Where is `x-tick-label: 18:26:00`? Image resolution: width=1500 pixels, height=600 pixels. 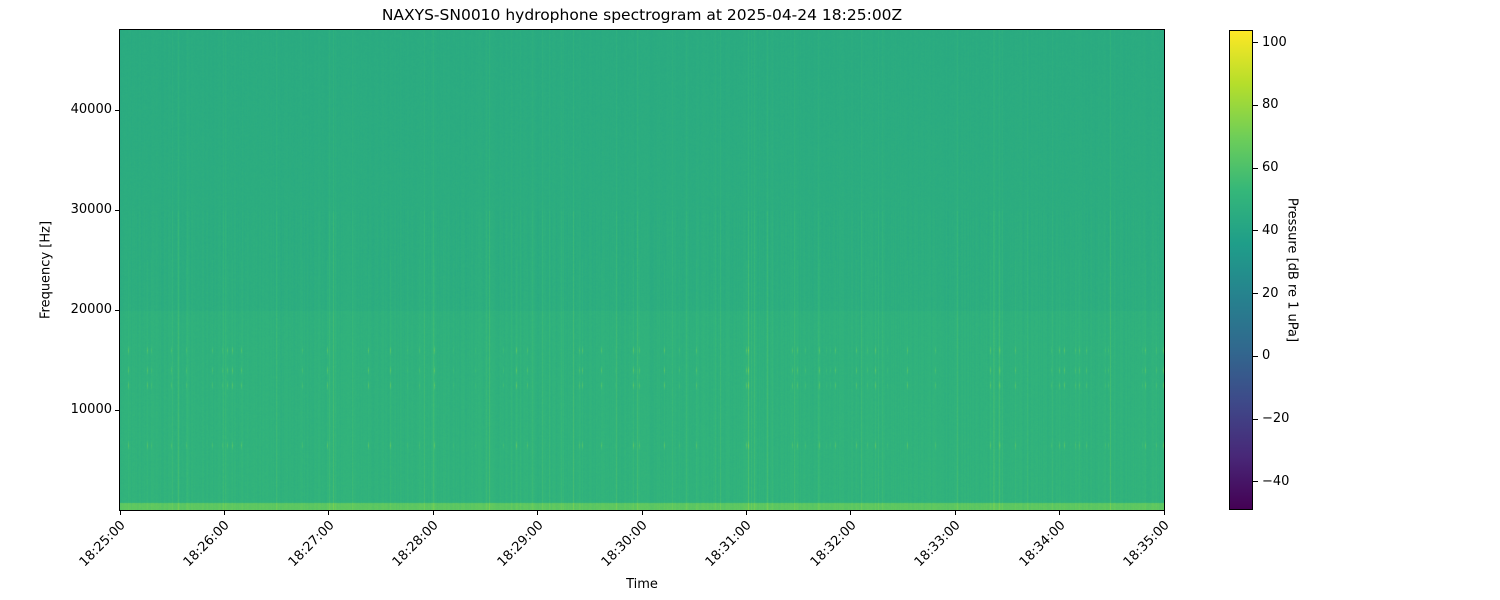 x-tick-label: 18:26:00 is located at coordinates (207, 544).